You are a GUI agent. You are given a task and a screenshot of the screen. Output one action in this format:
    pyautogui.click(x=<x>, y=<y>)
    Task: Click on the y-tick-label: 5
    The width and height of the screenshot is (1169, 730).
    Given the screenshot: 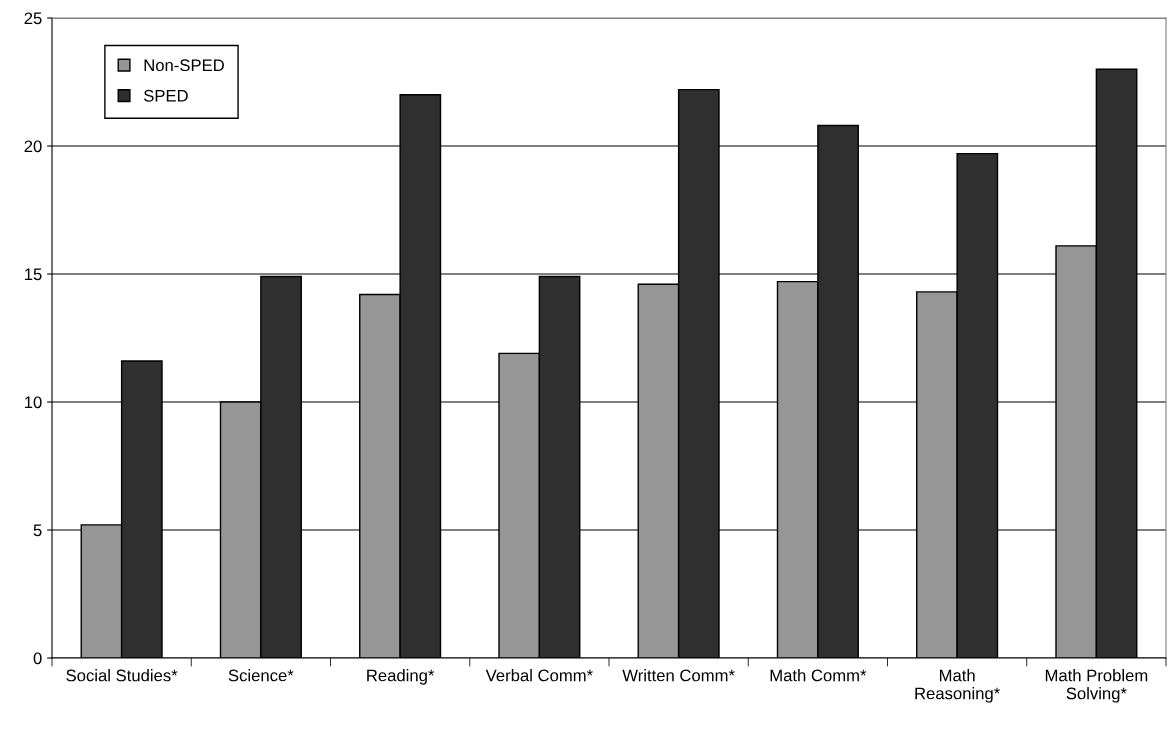 What is the action you would take?
    pyautogui.click(x=37, y=530)
    